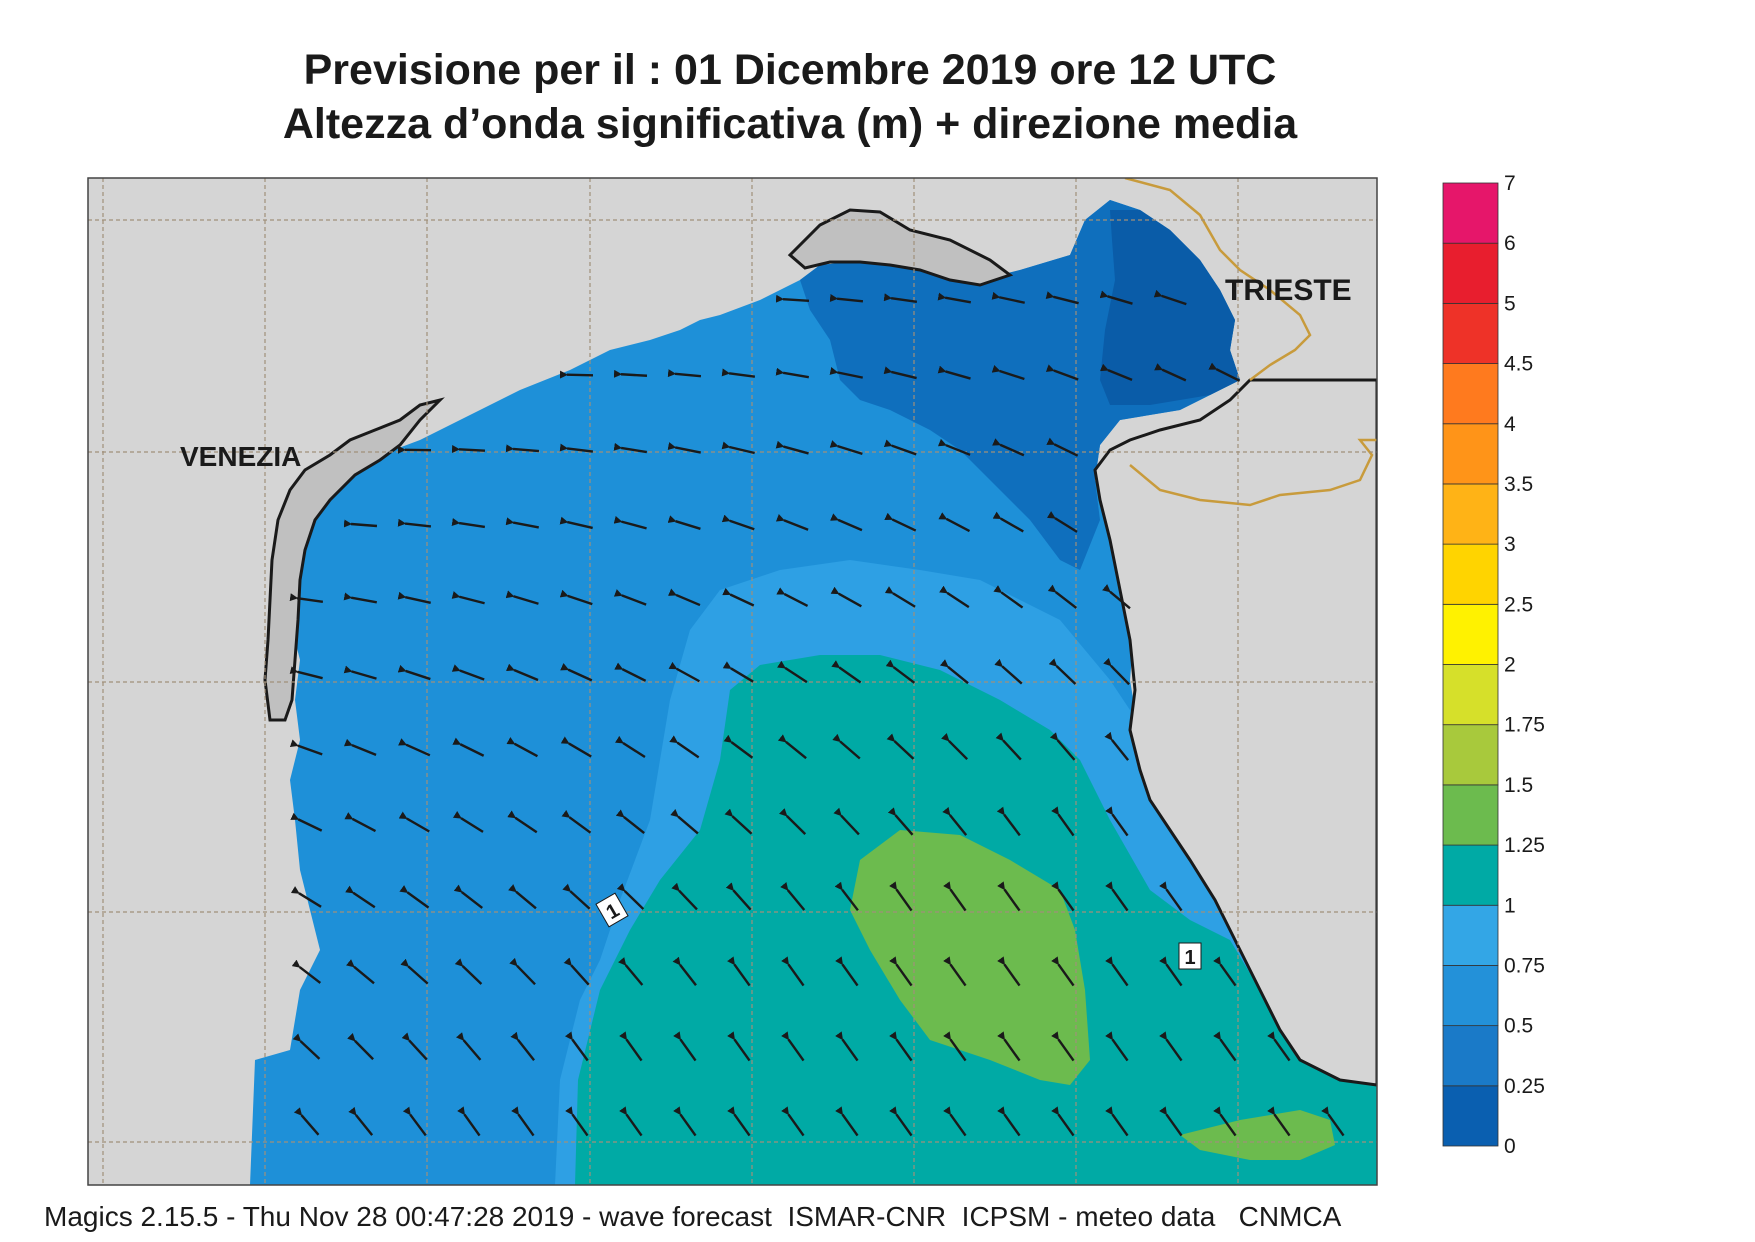 The image size is (1755, 1242). What do you see at coordinates (1493, 665) in the screenshot?
I see `colorbar-legend: 0 0.25 0.5 0.75 1 1.25 1.5 1.75 2 2.5 3 3.5 4 4.5 5 6 7` at bounding box center [1493, 665].